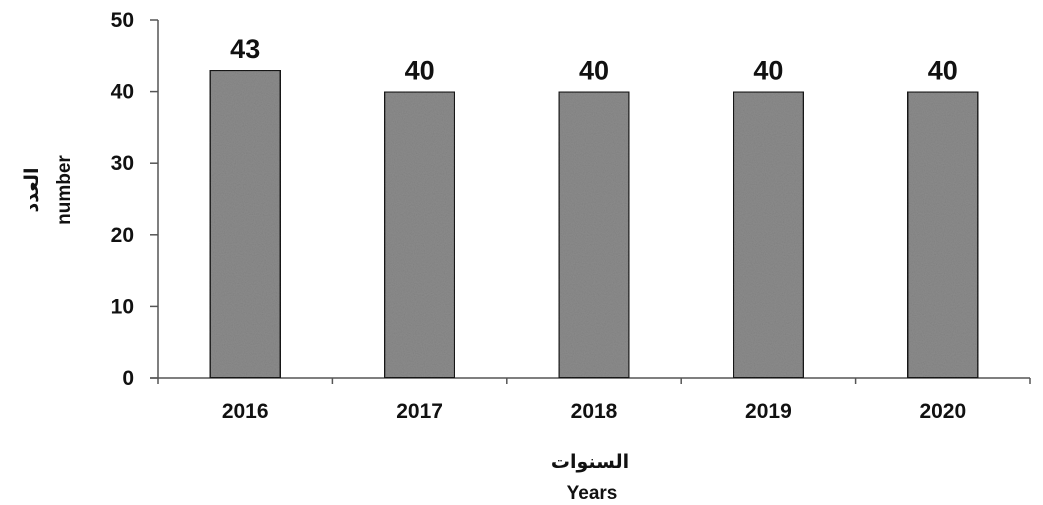 The height and width of the screenshot is (505, 1043). Describe the element at coordinates (122, 306) in the screenshot. I see `y-tick-label: 10` at that location.